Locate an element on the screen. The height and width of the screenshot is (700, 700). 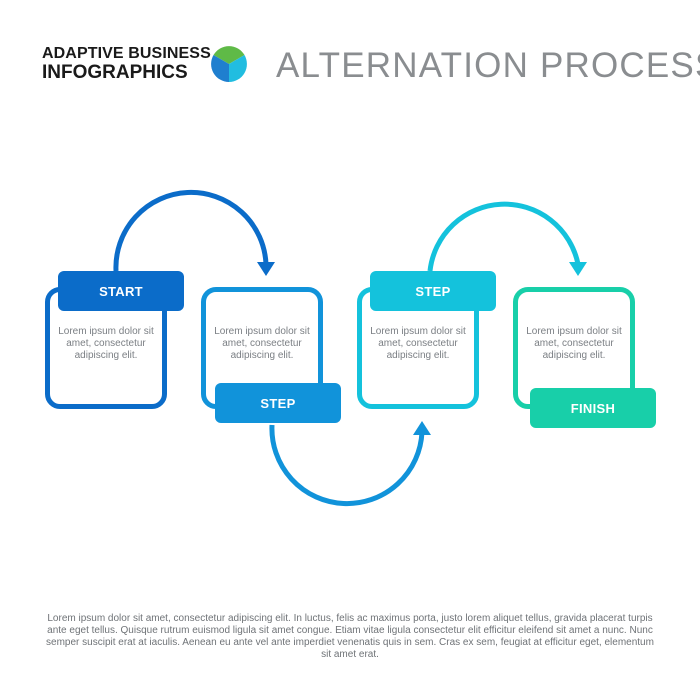
finish-label: FINISH is located at coordinates (593, 408).